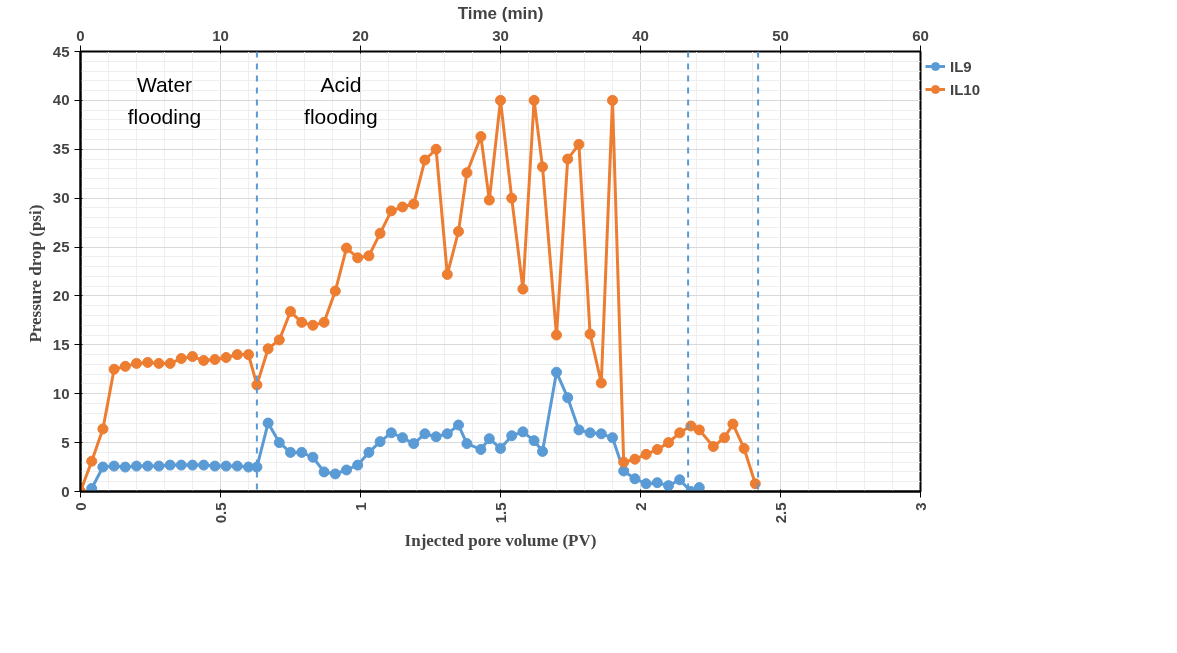 Image resolution: width=1177 pixels, height=653 pixels. What do you see at coordinates (61, 247) in the screenshot?
I see `y-tick-label: 25` at bounding box center [61, 247].